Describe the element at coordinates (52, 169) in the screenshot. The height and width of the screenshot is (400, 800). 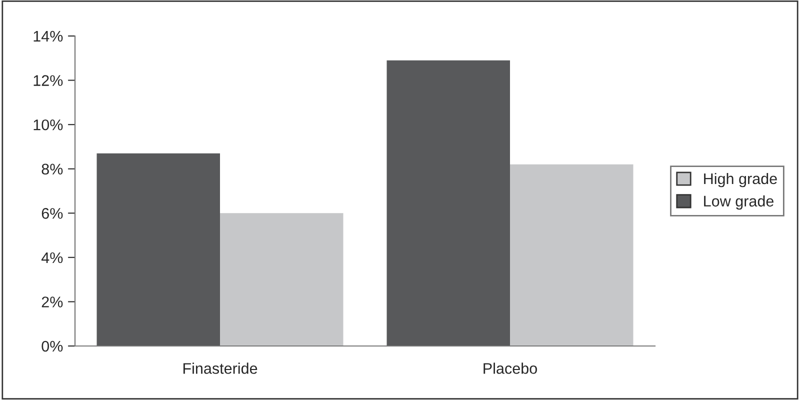
I see `y-tick-label: 8%` at that location.